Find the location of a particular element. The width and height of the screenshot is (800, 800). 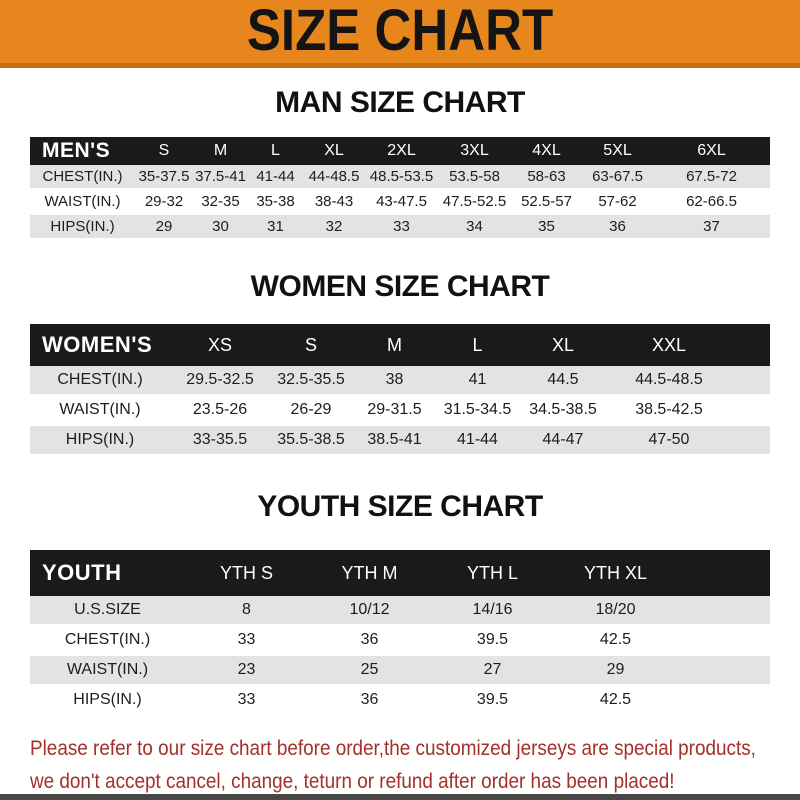

group-label: WOMEN'S is located at coordinates (100, 345).